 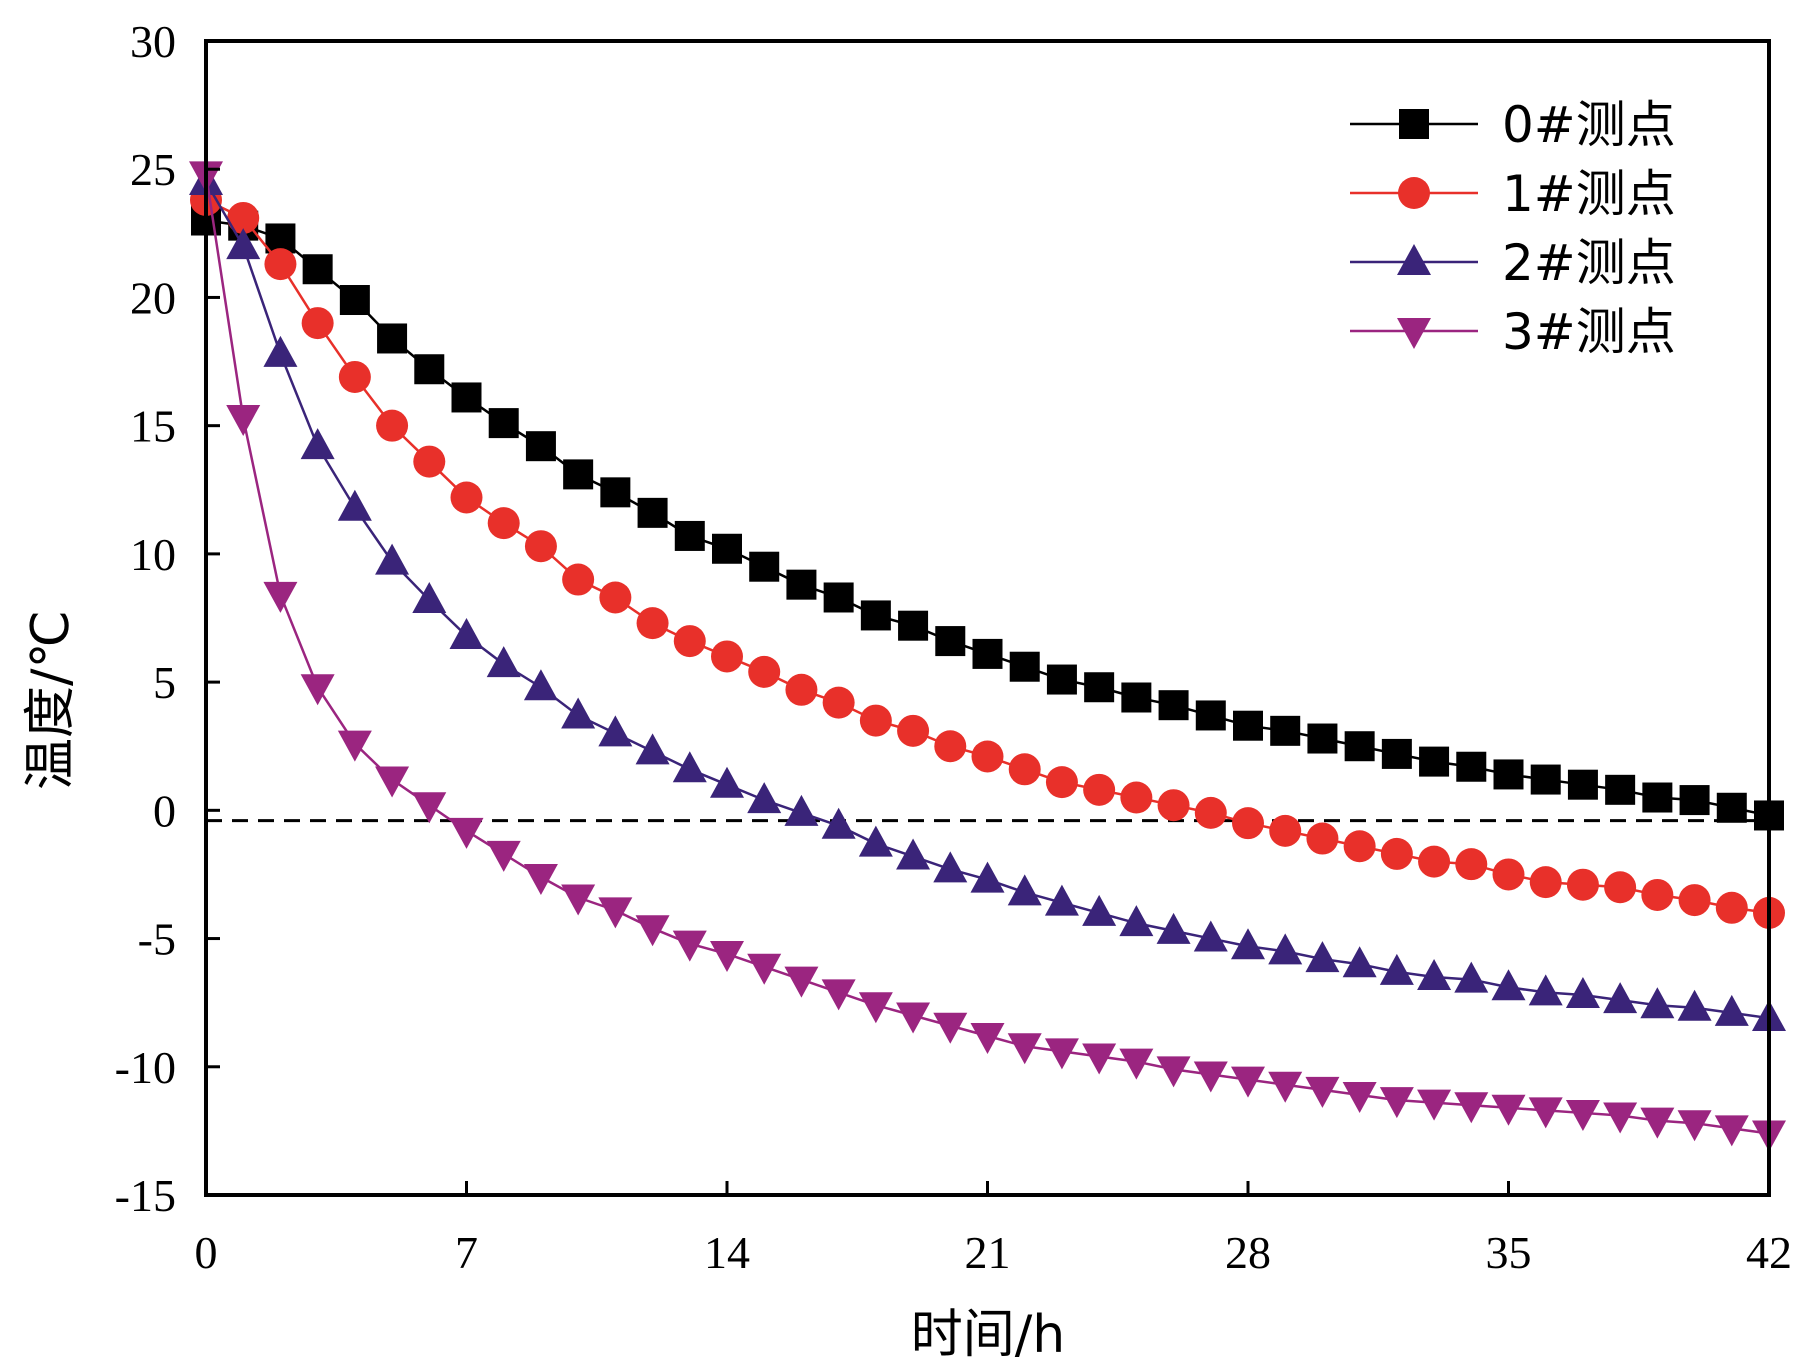 I want to click on legend-item-0: 0#测点, so click(x=1513, y=125).